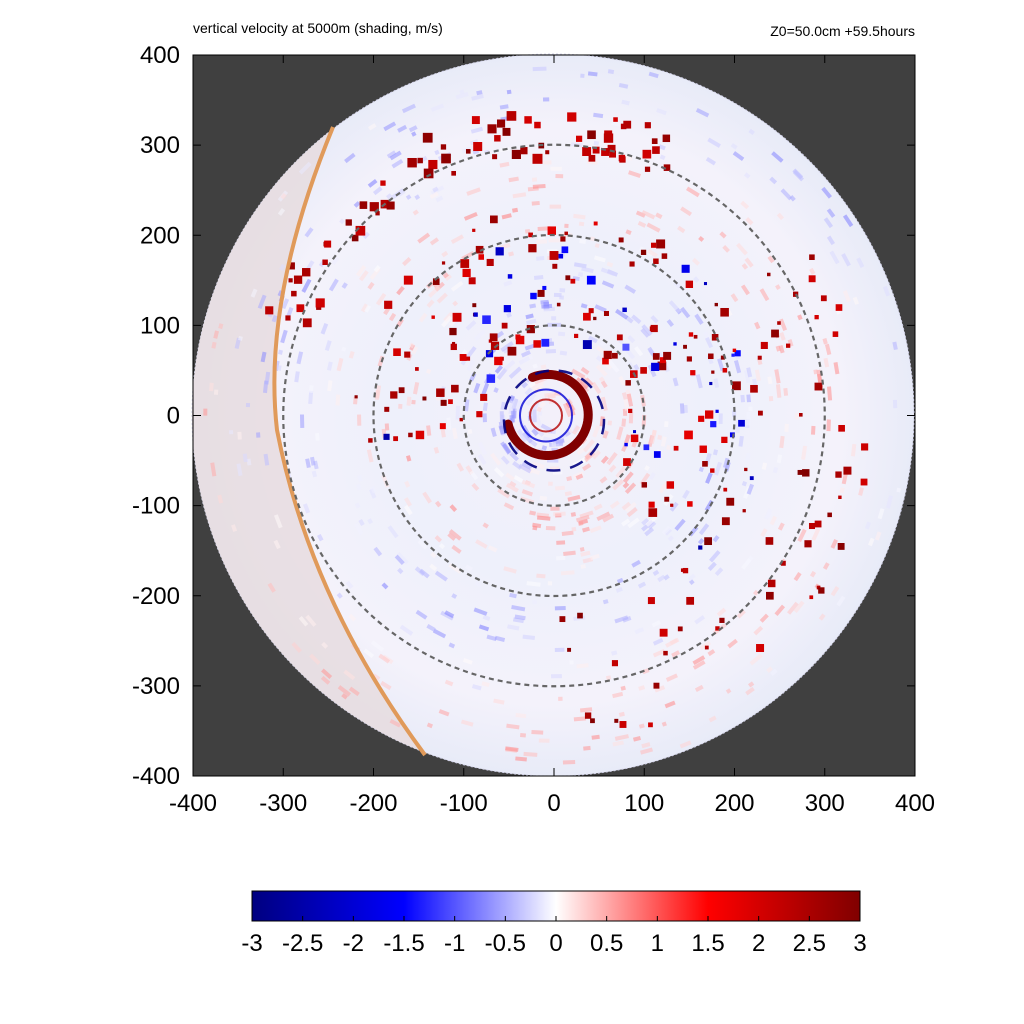 Image resolution: width=1024 pixels, height=1024 pixels. I want to click on colorbar-tick-label: -2, so click(353, 943).